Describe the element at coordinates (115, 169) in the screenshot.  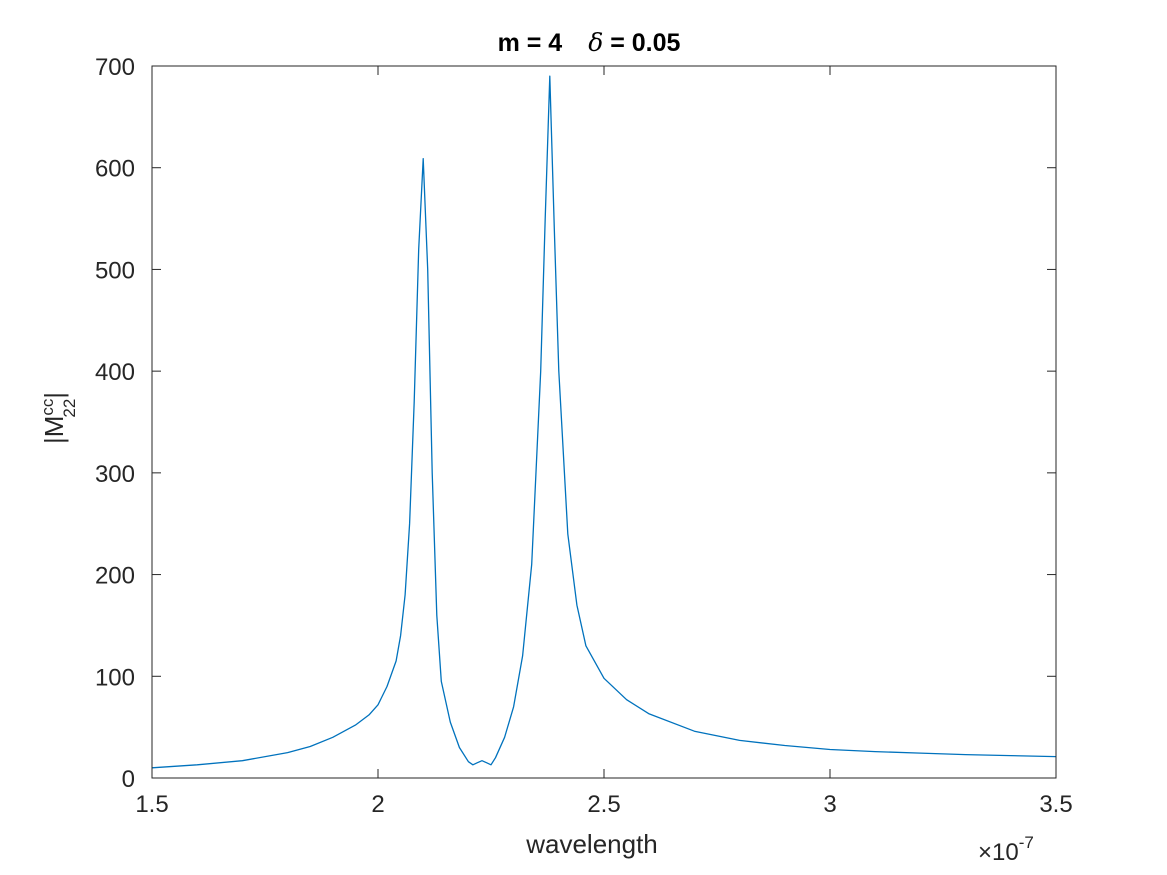
I see `y-tick-label: 600` at that location.